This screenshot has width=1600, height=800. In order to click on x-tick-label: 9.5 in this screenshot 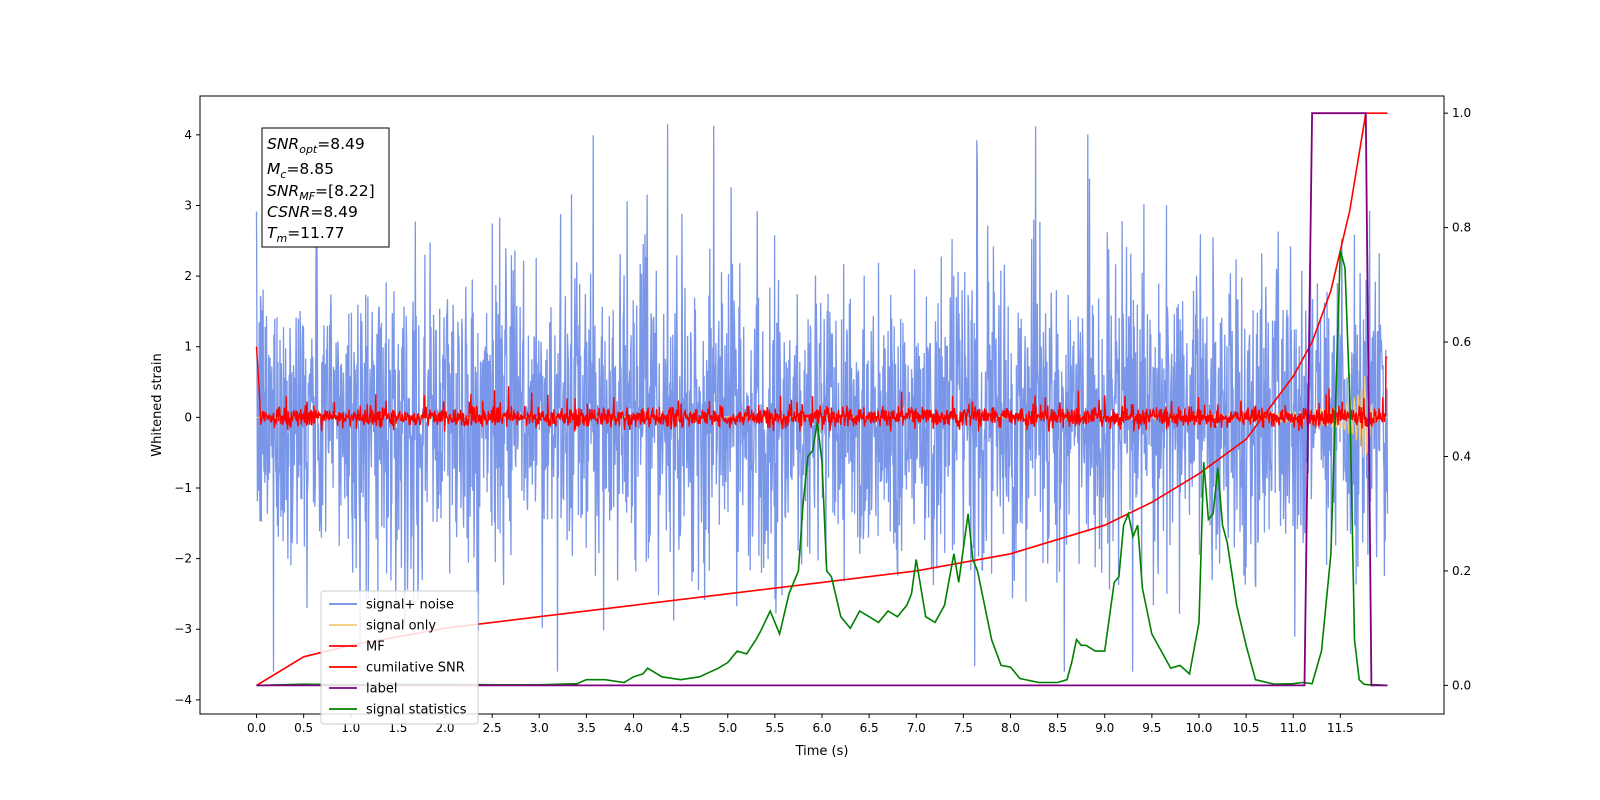, I will do `click(1151, 728)`.